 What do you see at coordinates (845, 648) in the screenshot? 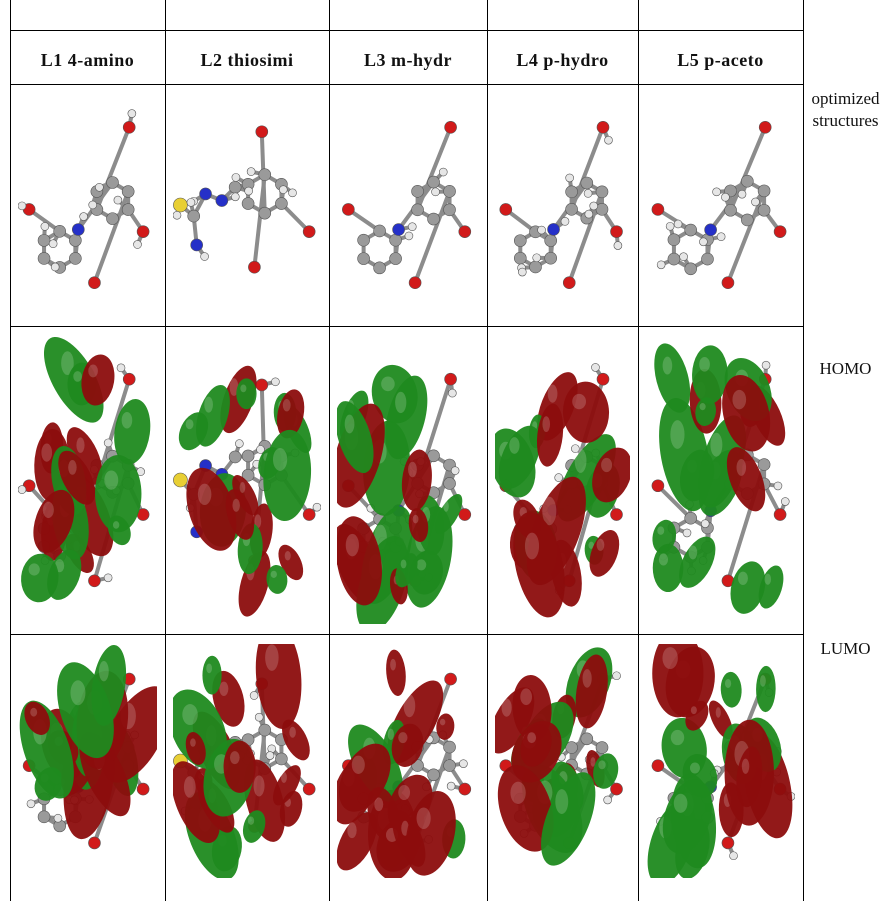
I see `row-label-line: LUMO` at bounding box center [845, 648].